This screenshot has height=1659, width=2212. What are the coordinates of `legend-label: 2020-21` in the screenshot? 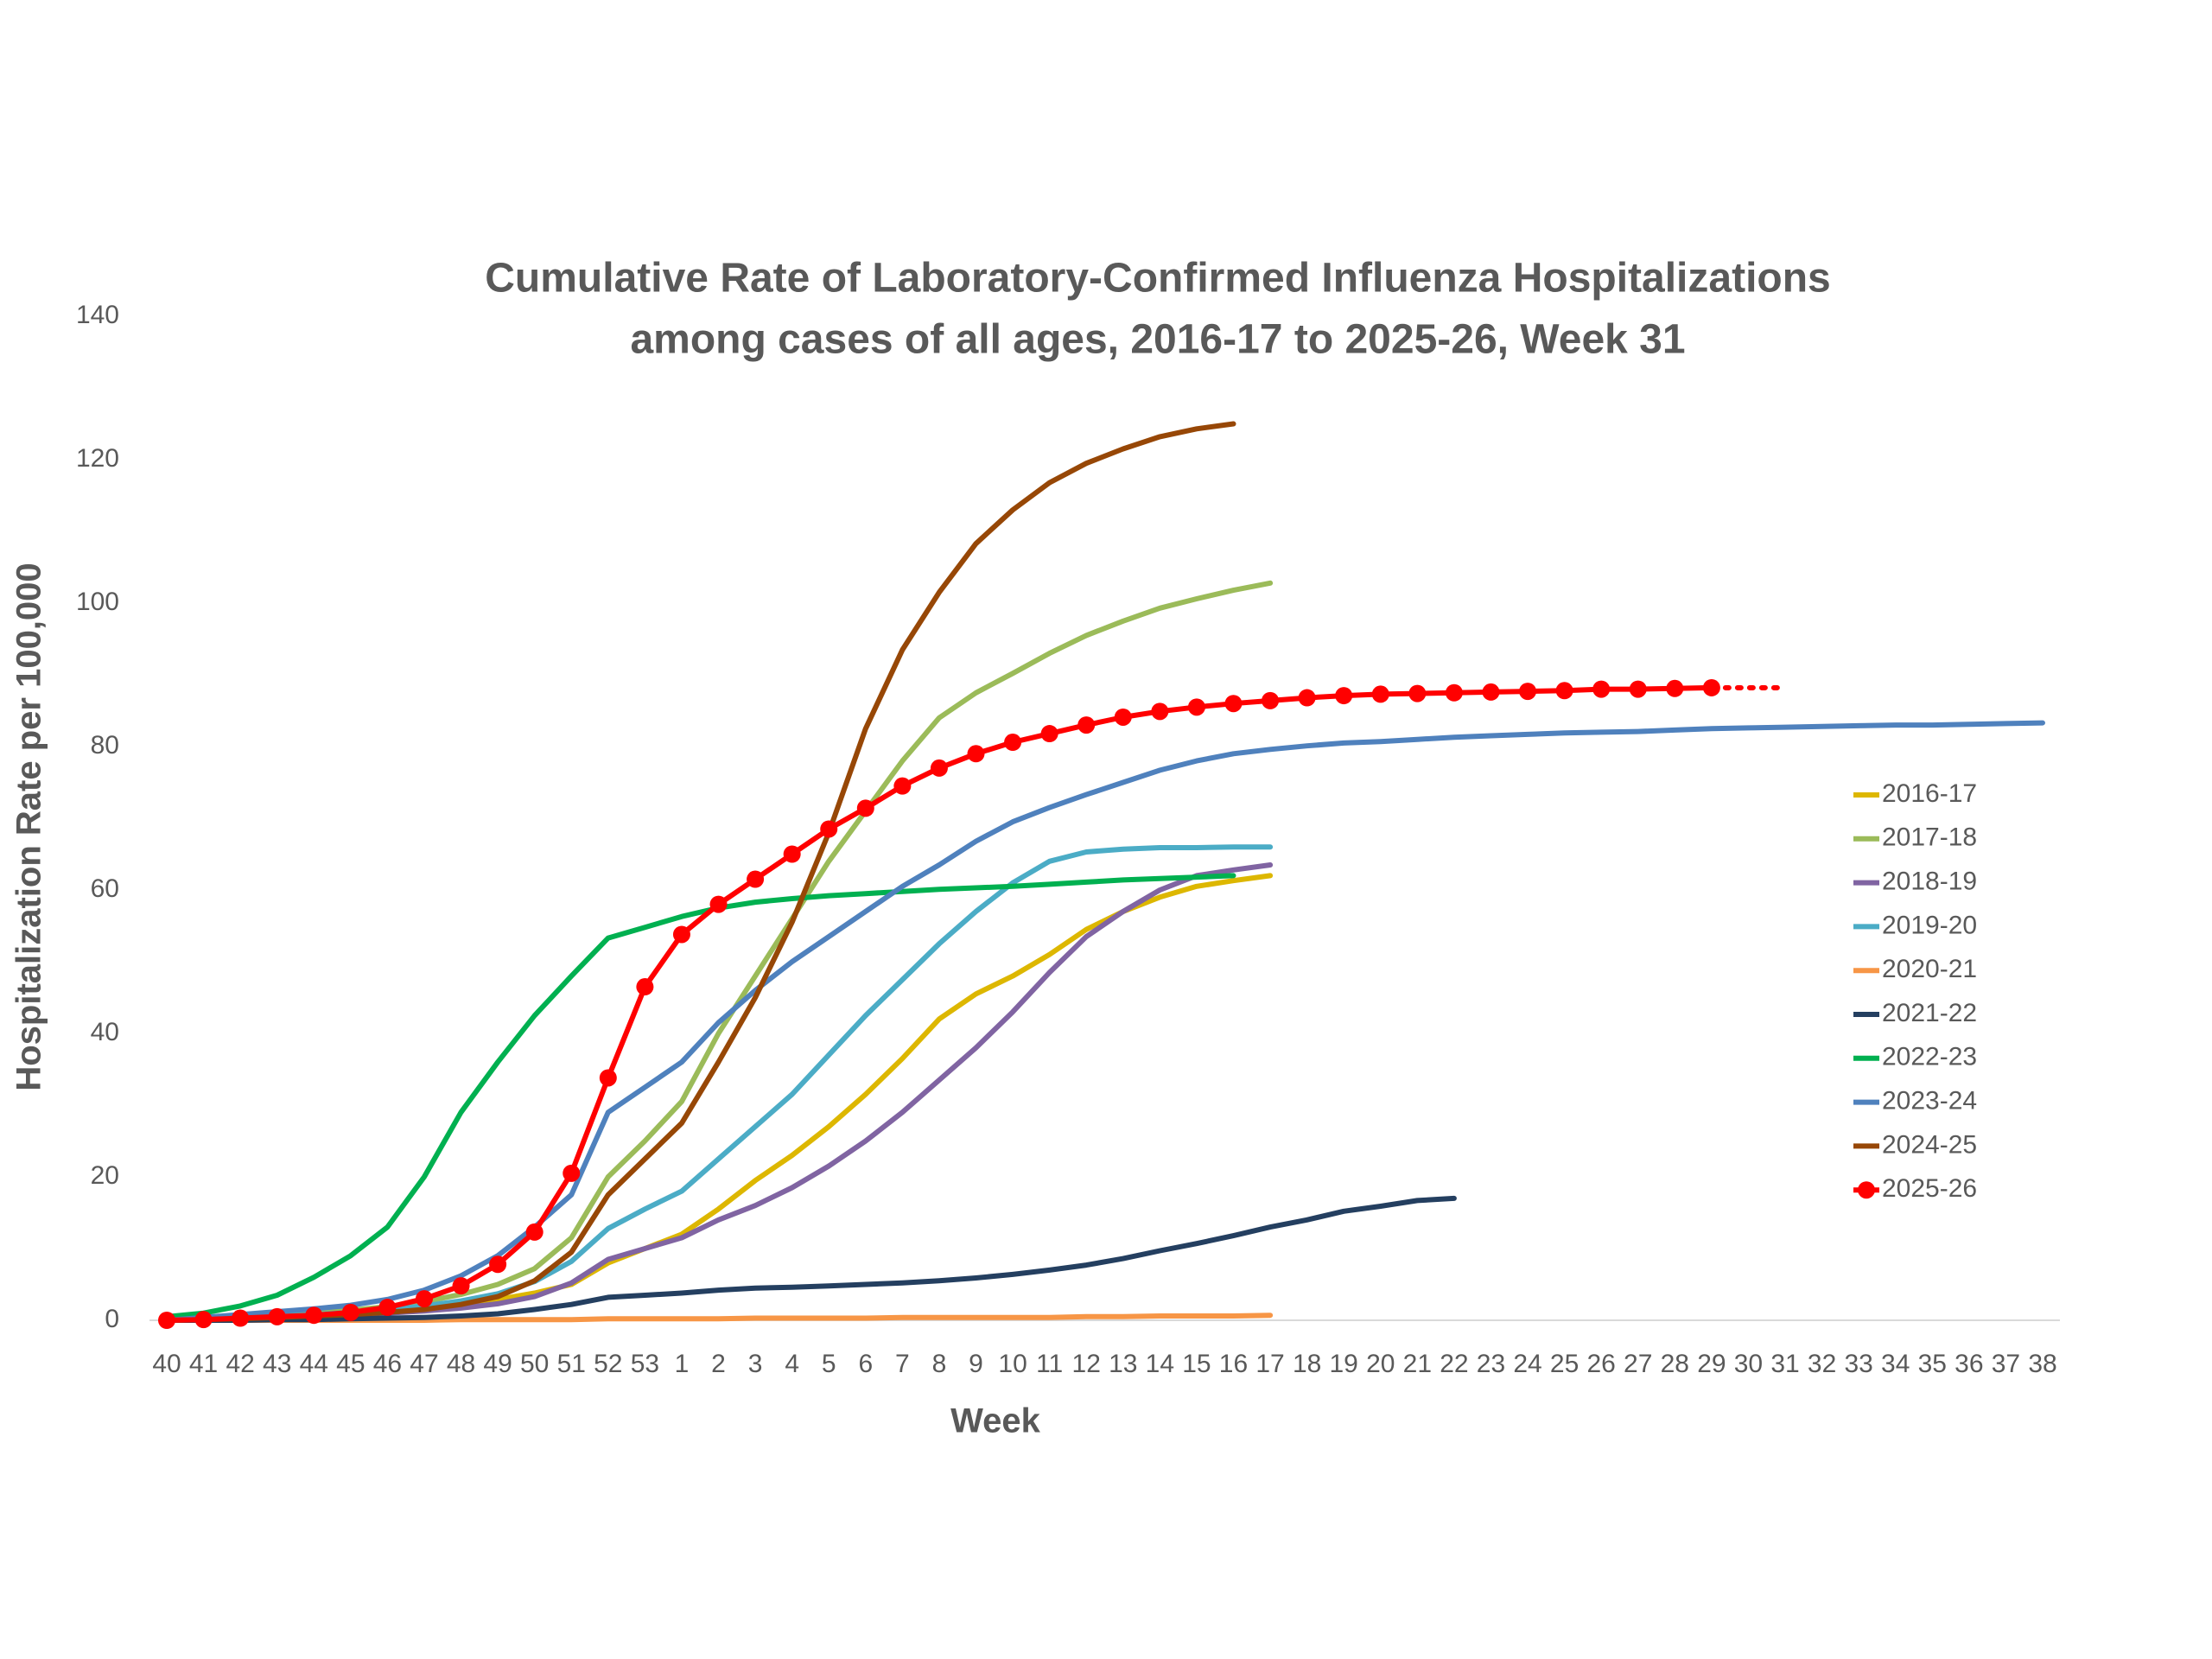 It's located at (1929, 969).